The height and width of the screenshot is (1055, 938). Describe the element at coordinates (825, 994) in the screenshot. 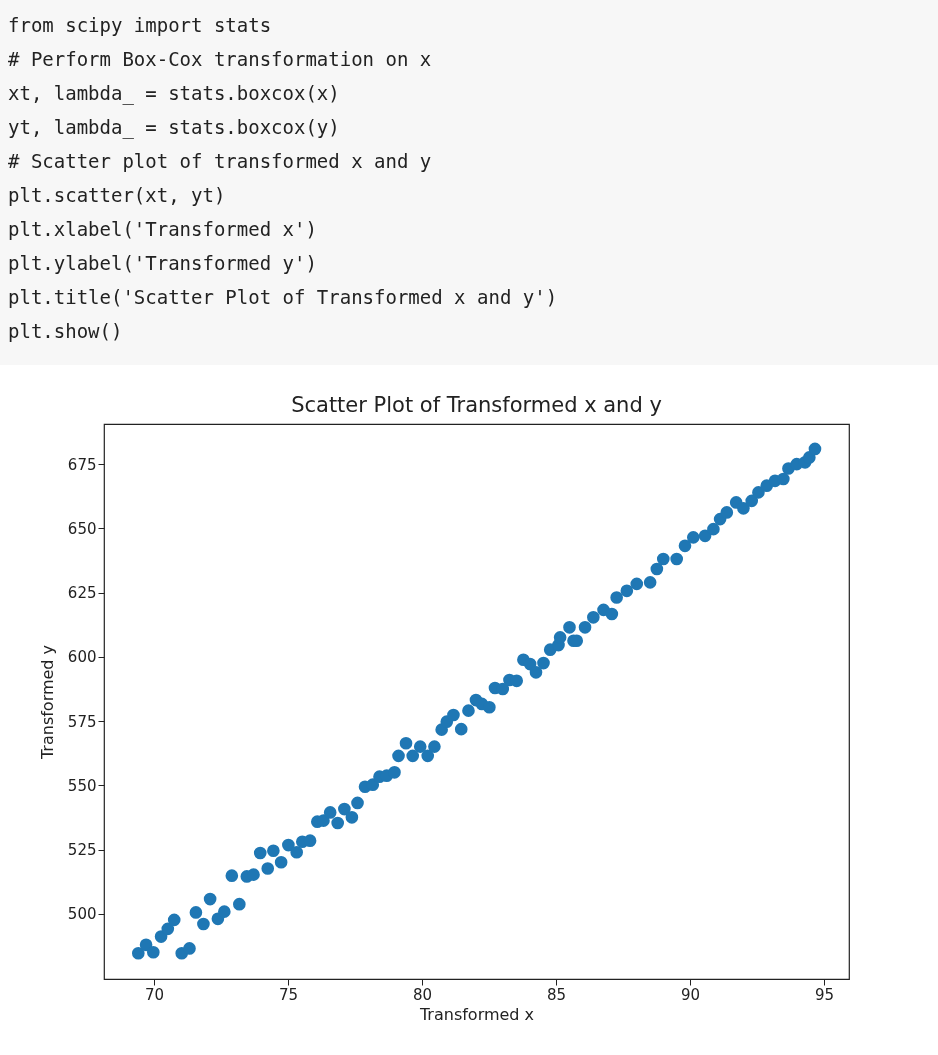

I see `x-tick-label: 95` at that location.